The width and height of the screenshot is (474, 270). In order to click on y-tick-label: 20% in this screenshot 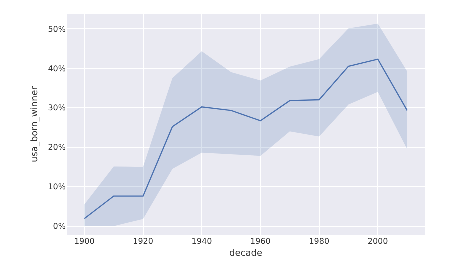, I will do `click(57, 147)`.